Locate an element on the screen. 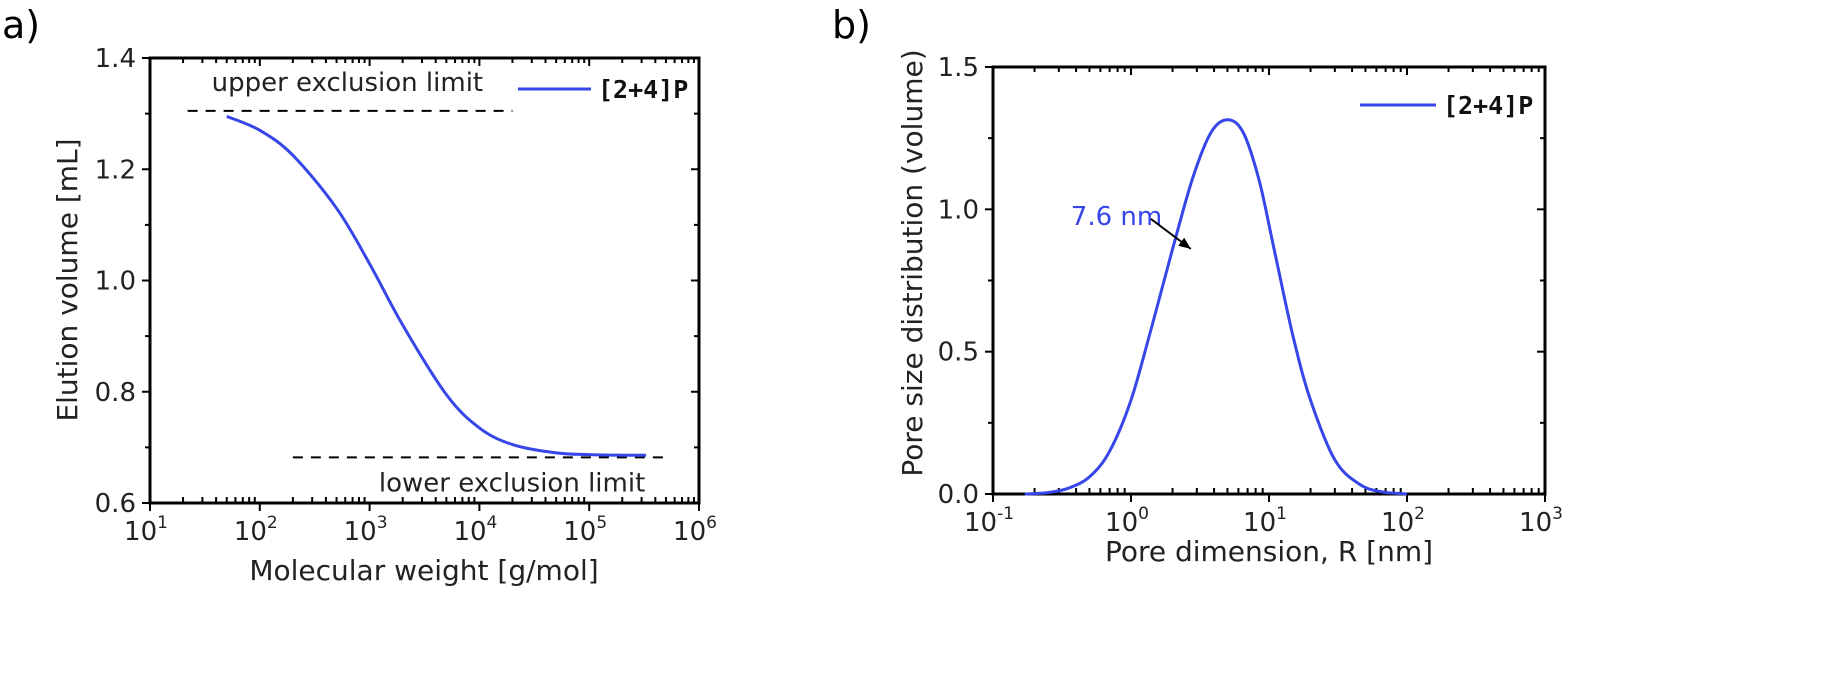 This screenshot has height=686, width=1831. panel-b-y-axis-title: Pore size distribution (volume) is located at coordinates (912, 262).